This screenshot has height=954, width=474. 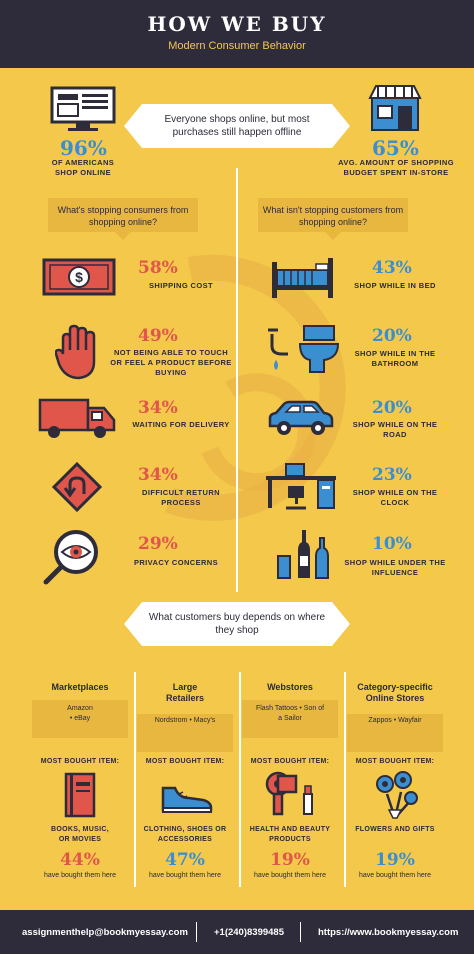 I want to click on bottles-icon, so click(x=303, y=554).